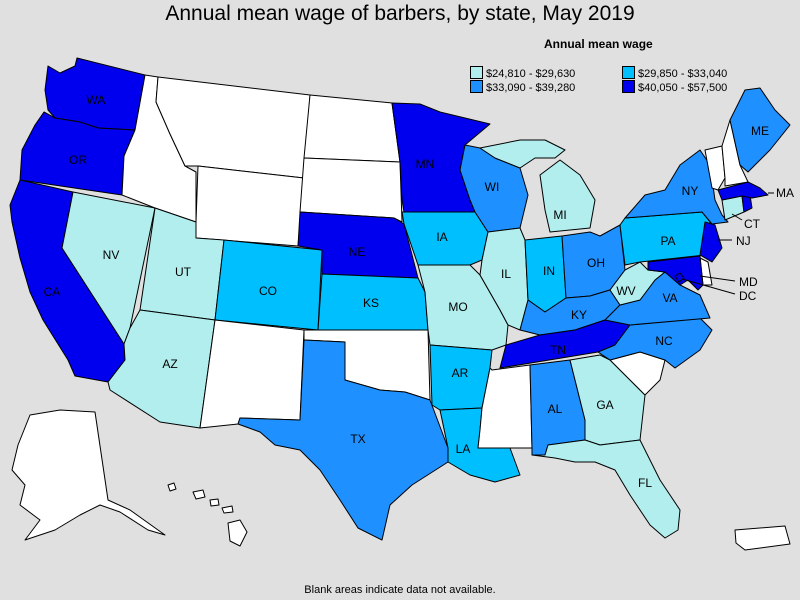  I want to click on label-dc: DC, so click(748, 296).